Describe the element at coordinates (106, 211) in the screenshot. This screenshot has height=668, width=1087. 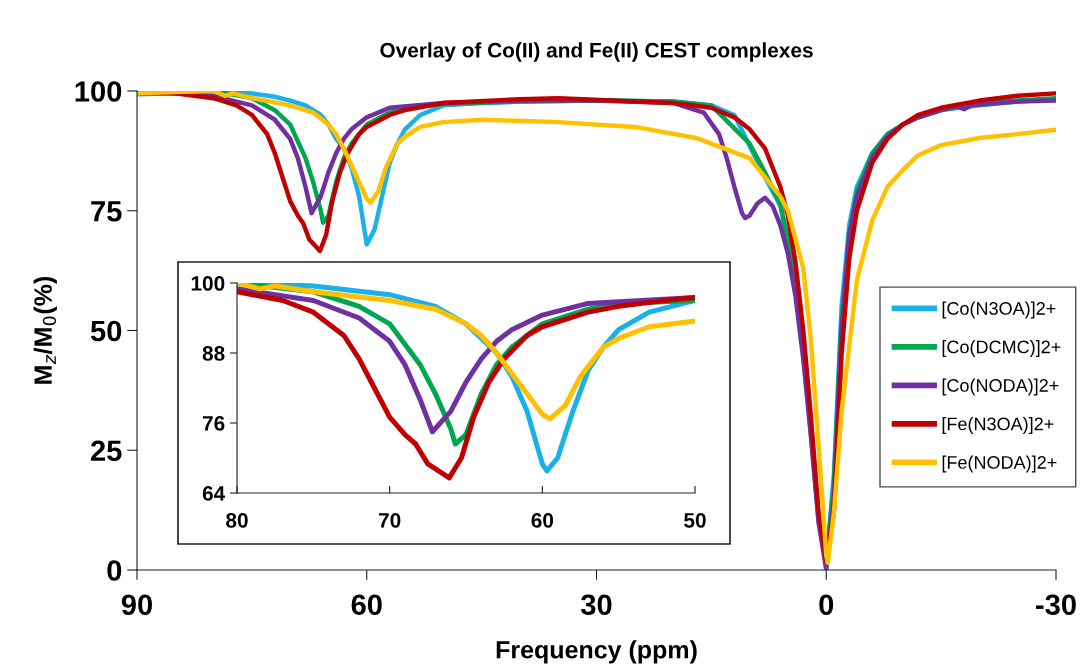
I see `y-tick-label: 75` at that location.